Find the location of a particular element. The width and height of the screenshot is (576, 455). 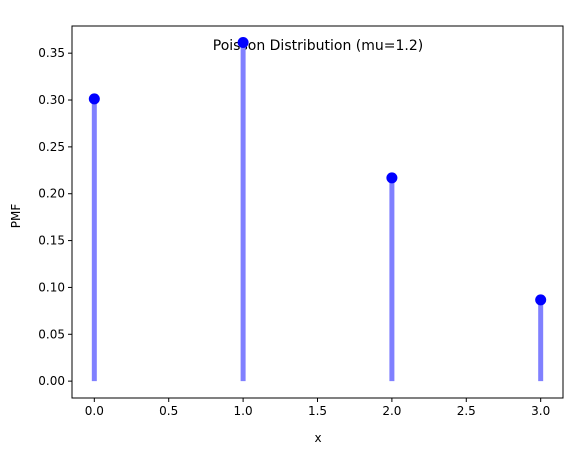

y-axis-label: PMF is located at coordinates (16, 216).